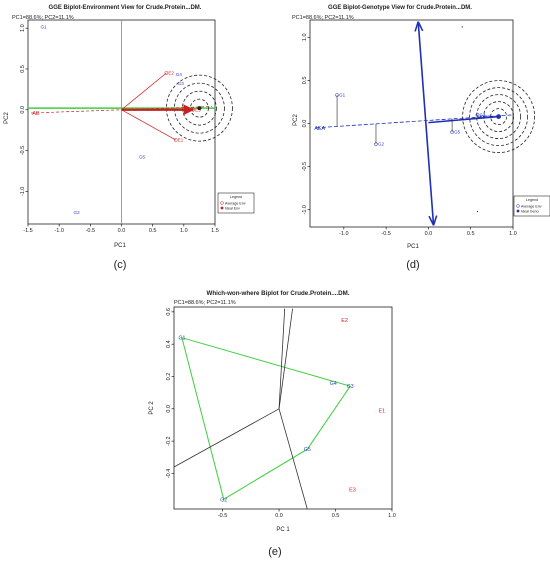 The width and height of the screenshot is (550, 564). What do you see at coordinates (422, 73) in the screenshot?
I see `ata-arrow-up` at bounding box center [422, 73].